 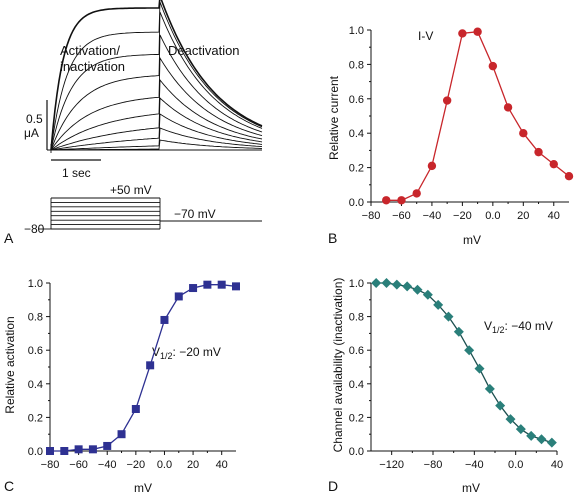 What do you see at coordinates (90, 50) in the screenshot?
I see `activation-label: Activation/` at bounding box center [90, 50].